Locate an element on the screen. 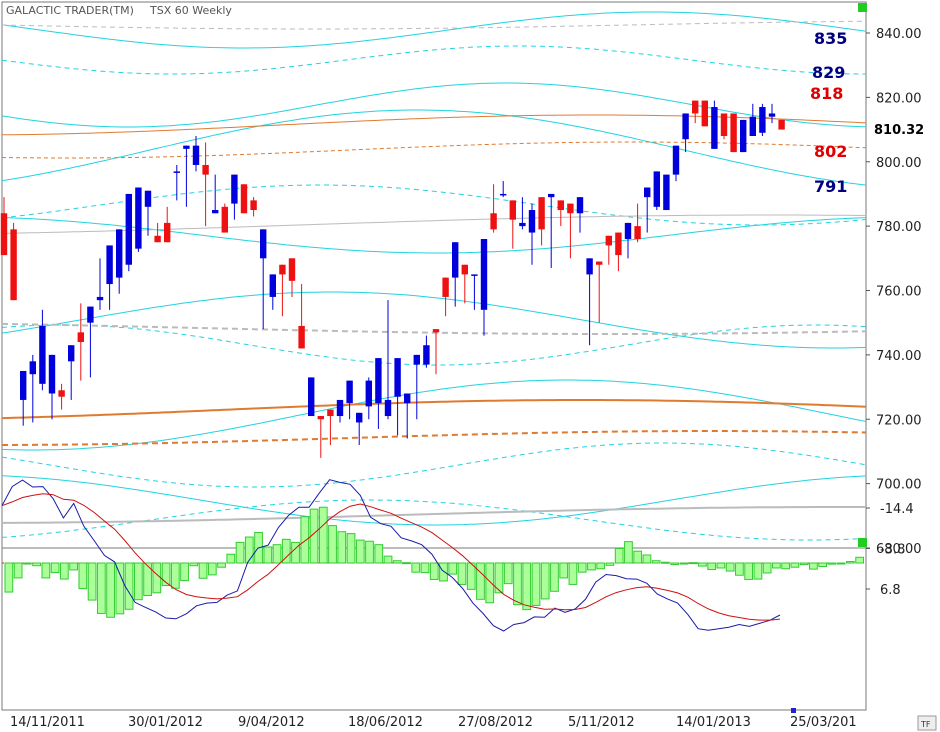 This screenshot has width=940, height=732. price-tick-label: 740.00 is located at coordinates (899, 356).